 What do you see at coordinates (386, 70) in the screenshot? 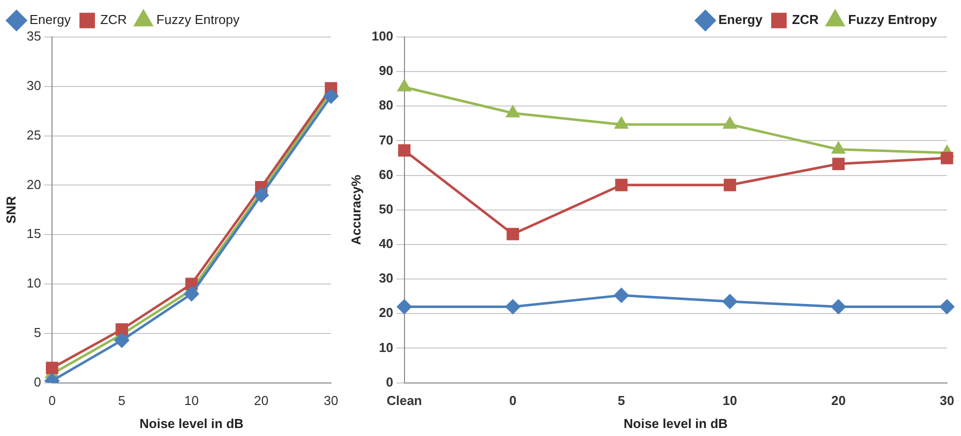
I see `y-tick-label: 90` at bounding box center [386, 70].